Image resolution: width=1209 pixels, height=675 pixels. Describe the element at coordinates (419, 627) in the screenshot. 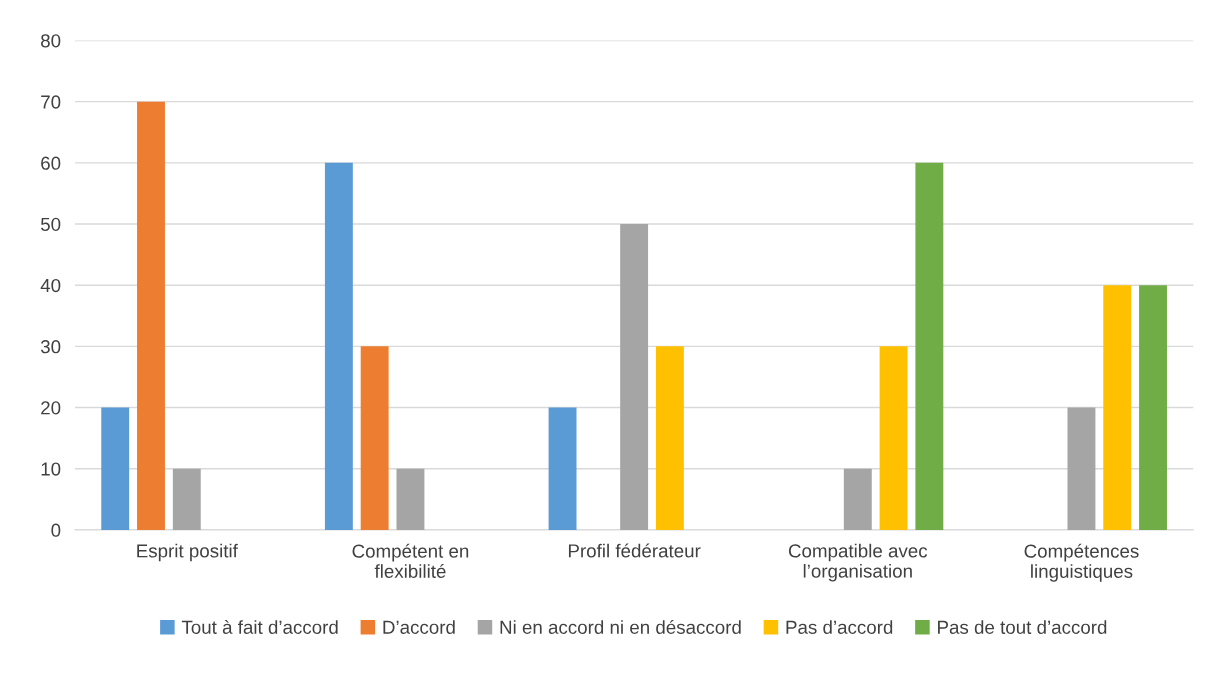

I see `legend-label: D’accord` at that location.